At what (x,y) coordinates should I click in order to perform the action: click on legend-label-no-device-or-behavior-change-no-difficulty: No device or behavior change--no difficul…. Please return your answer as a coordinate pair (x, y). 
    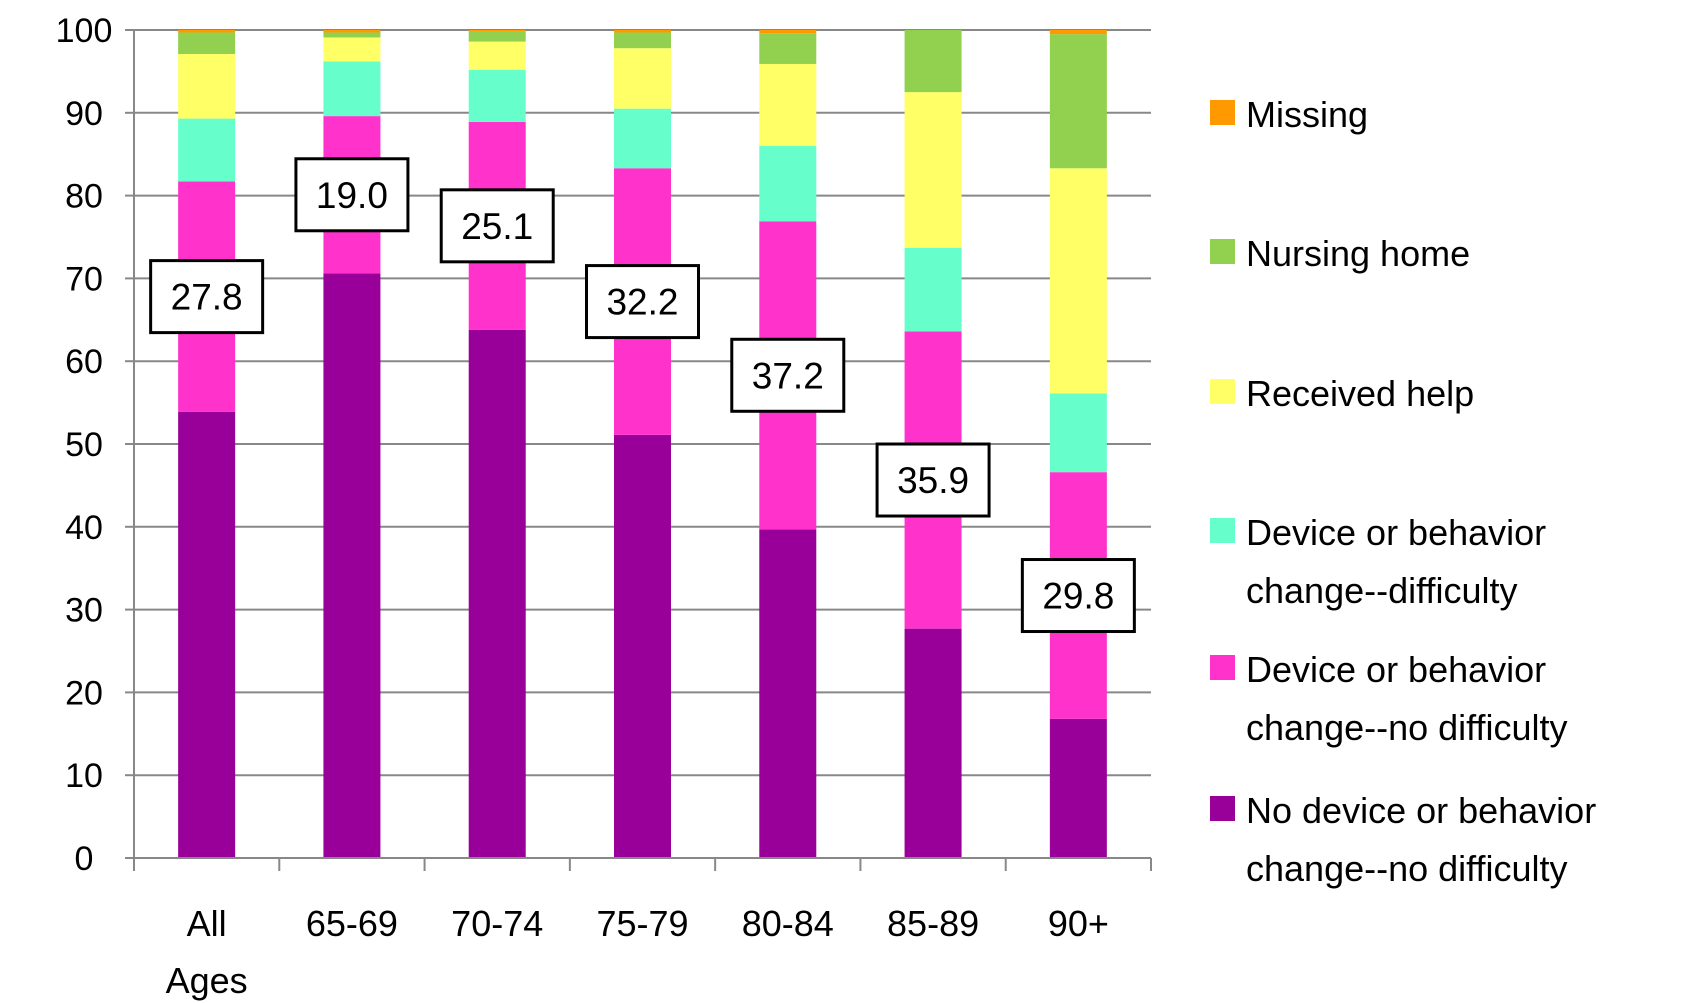
    Looking at the image, I should click on (1421, 839).